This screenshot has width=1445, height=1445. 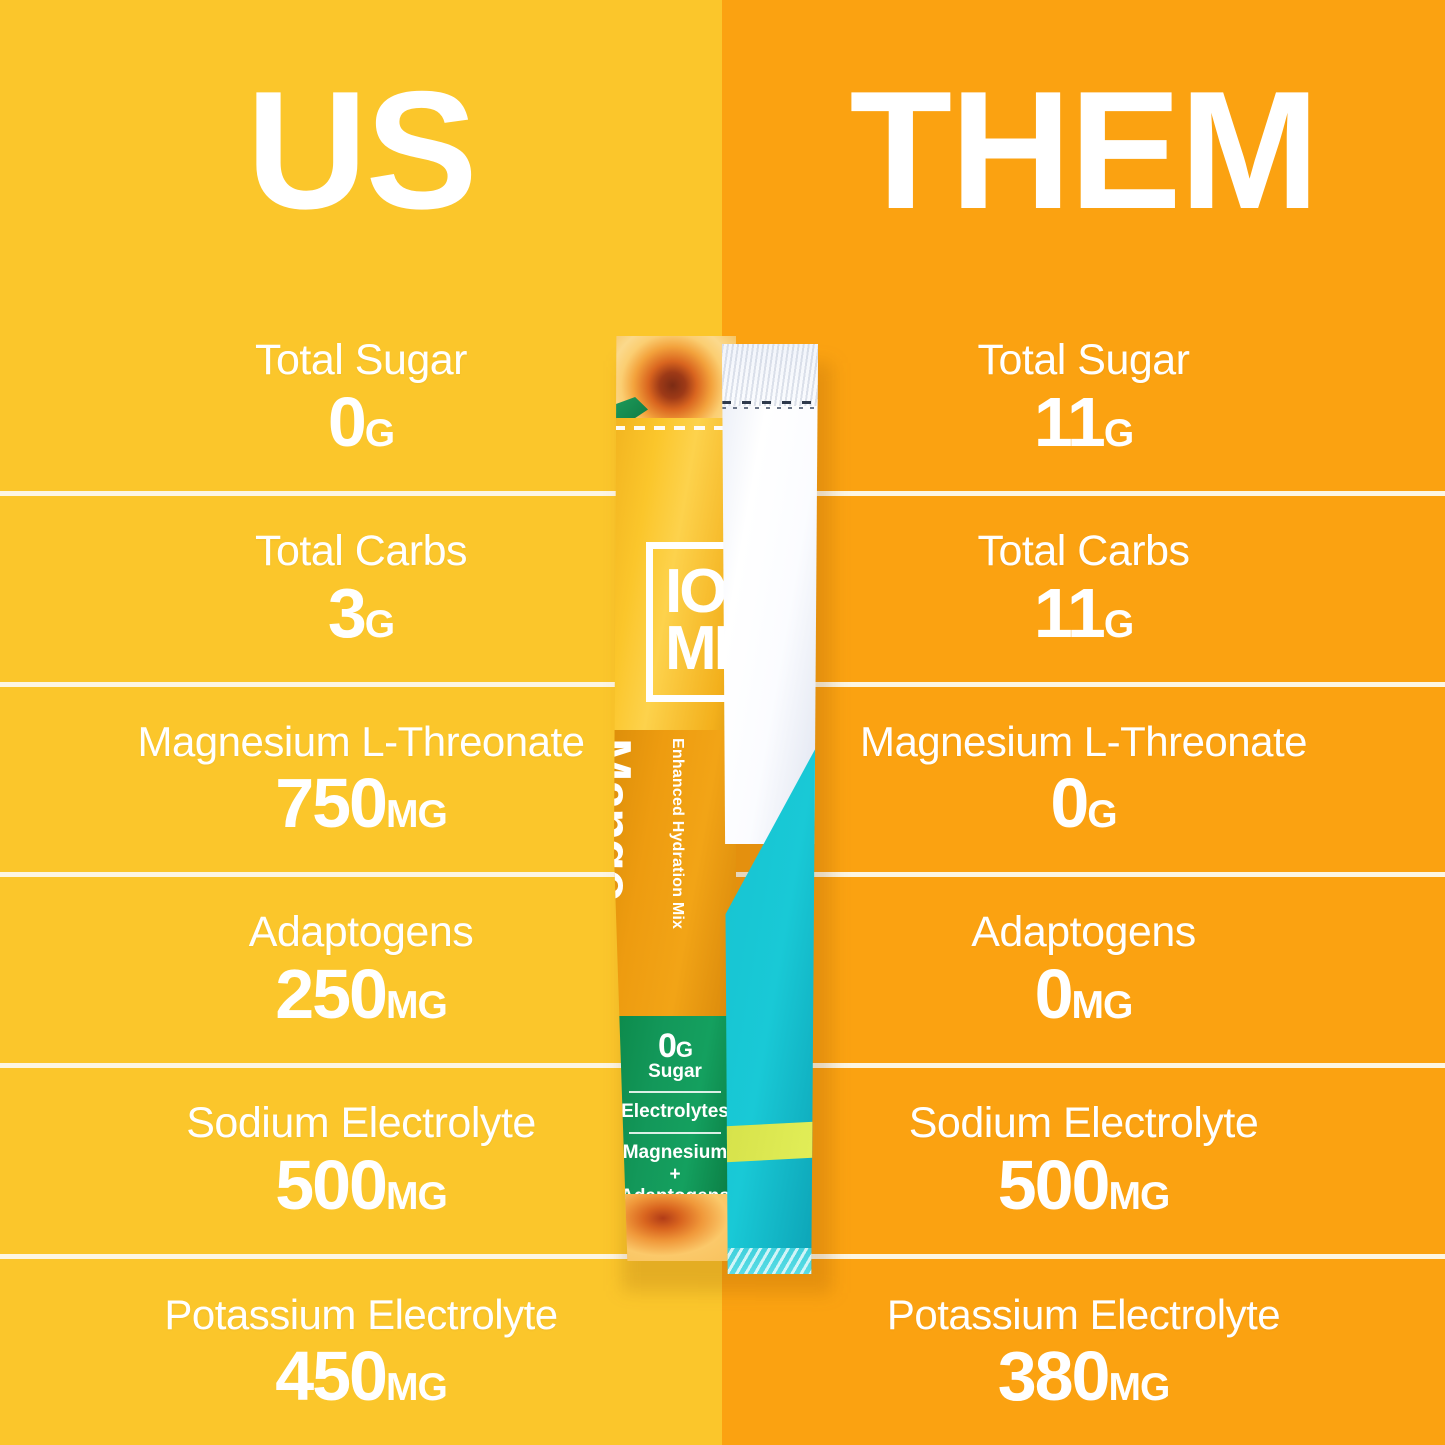 I want to click on row-value-number: 3, so click(x=347, y=612).